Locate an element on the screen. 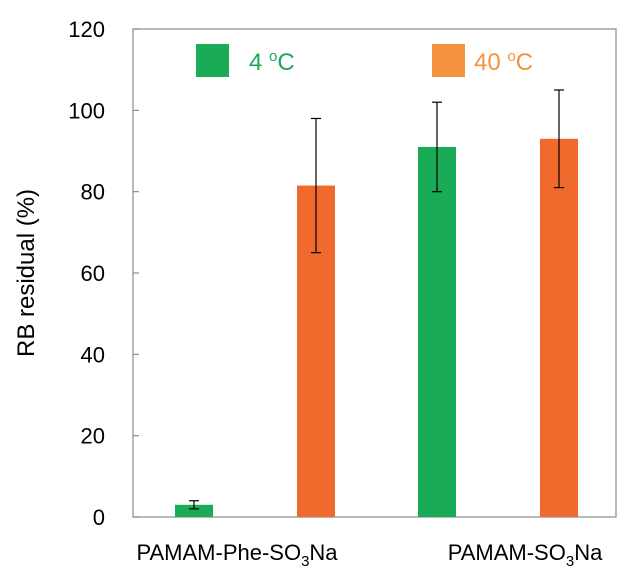  y-tick-label: 20 is located at coordinates (93, 436).